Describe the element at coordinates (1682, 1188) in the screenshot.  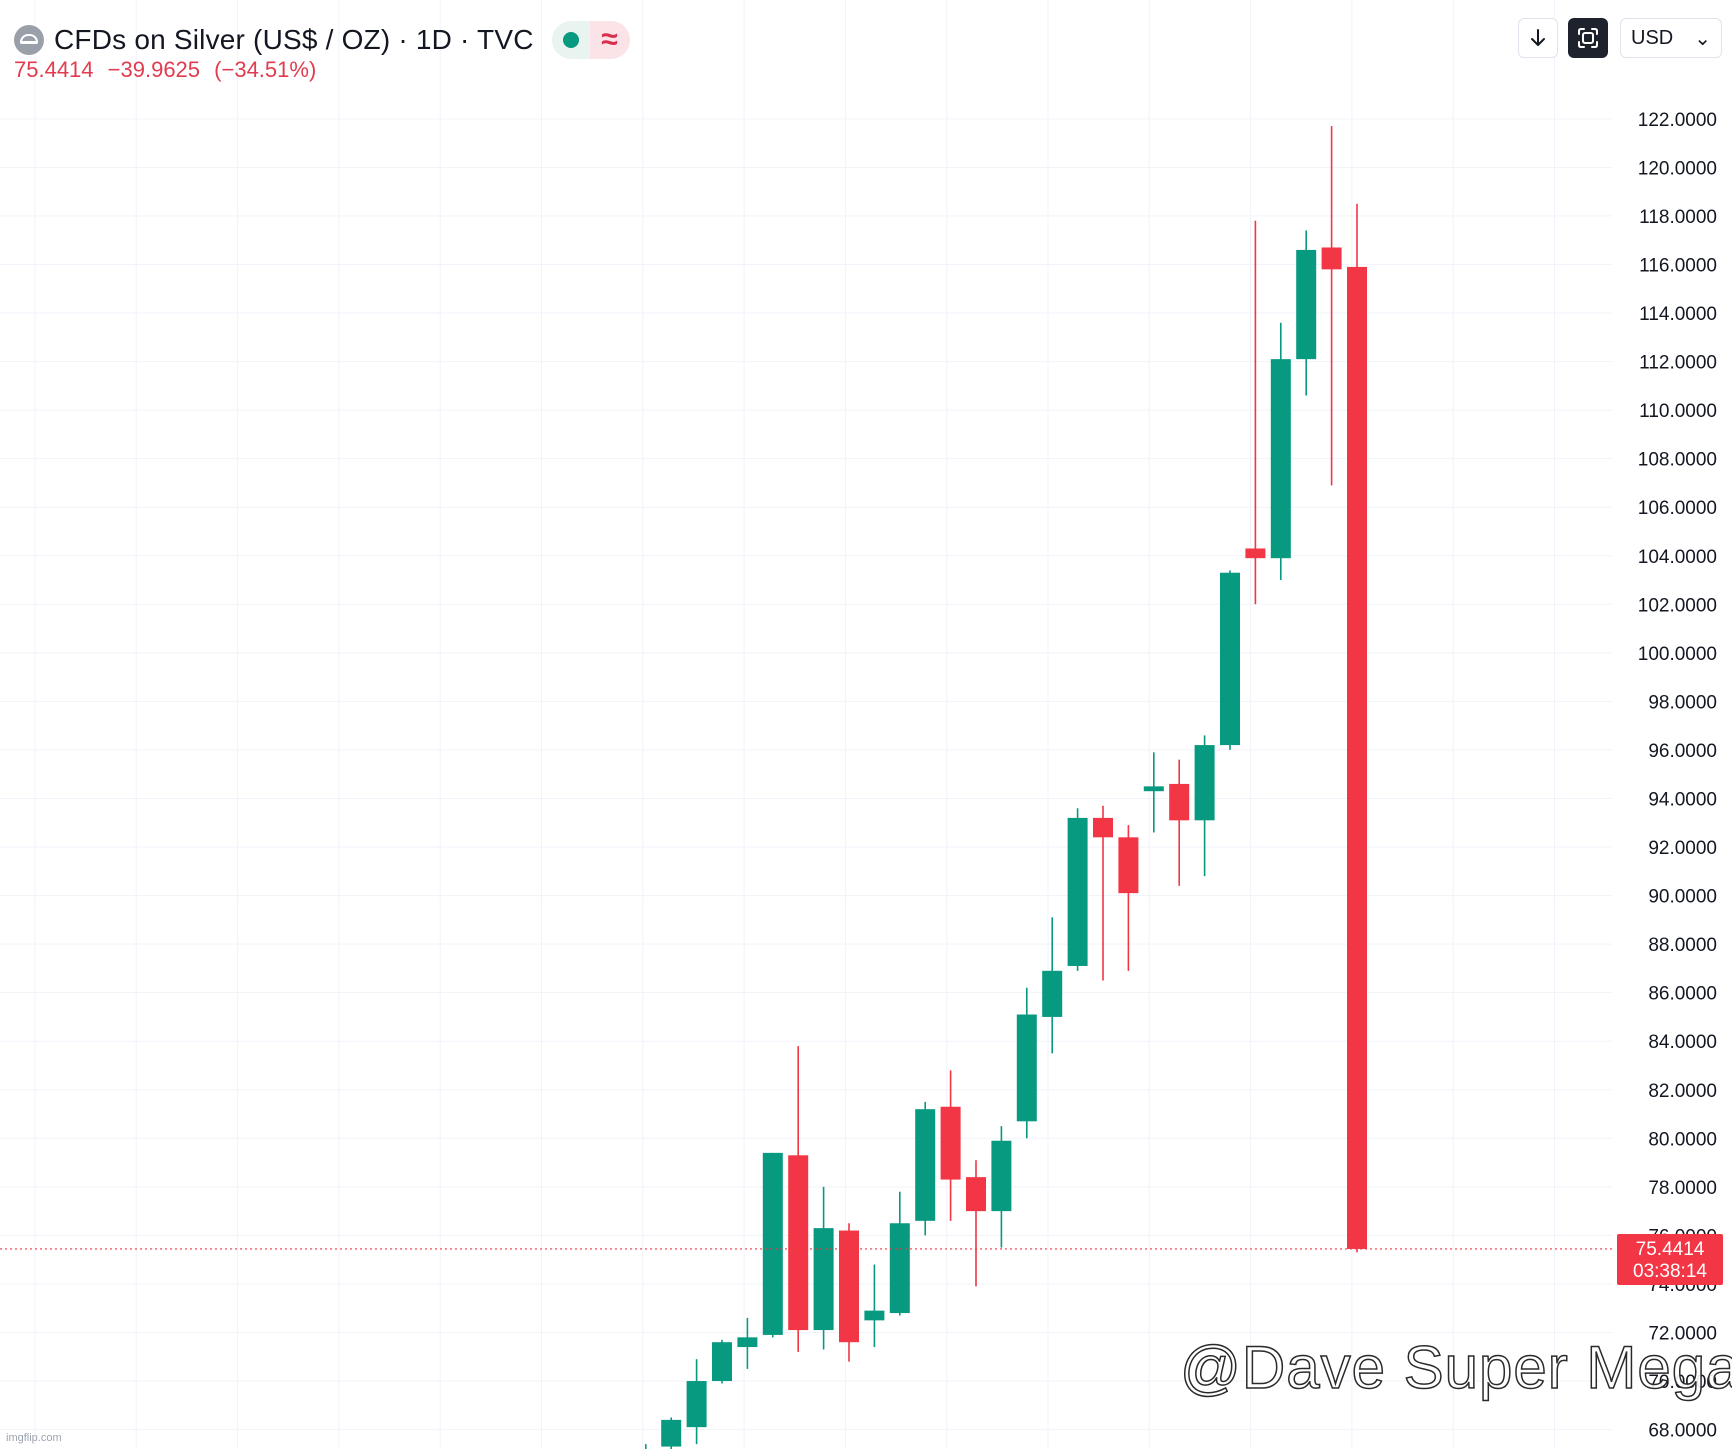
I see `price-axis-tick-label: 78.0000` at that location.